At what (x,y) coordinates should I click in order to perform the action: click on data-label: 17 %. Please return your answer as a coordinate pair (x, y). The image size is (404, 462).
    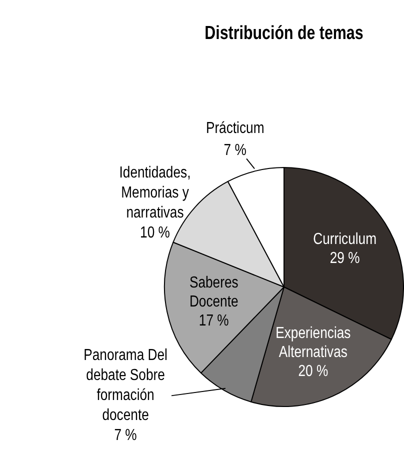
    Looking at the image, I should click on (213, 321).